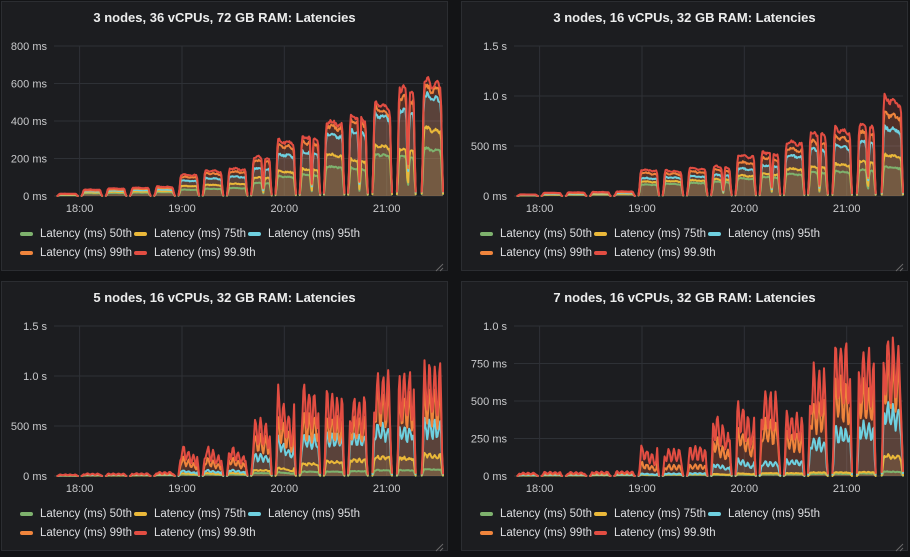  What do you see at coordinates (684, 297) in the screenshot?
I see `panel-title: 7 nodes, 16 vCPUs, 32 GB RAM: Latencies` at bounding box center [684, 297].